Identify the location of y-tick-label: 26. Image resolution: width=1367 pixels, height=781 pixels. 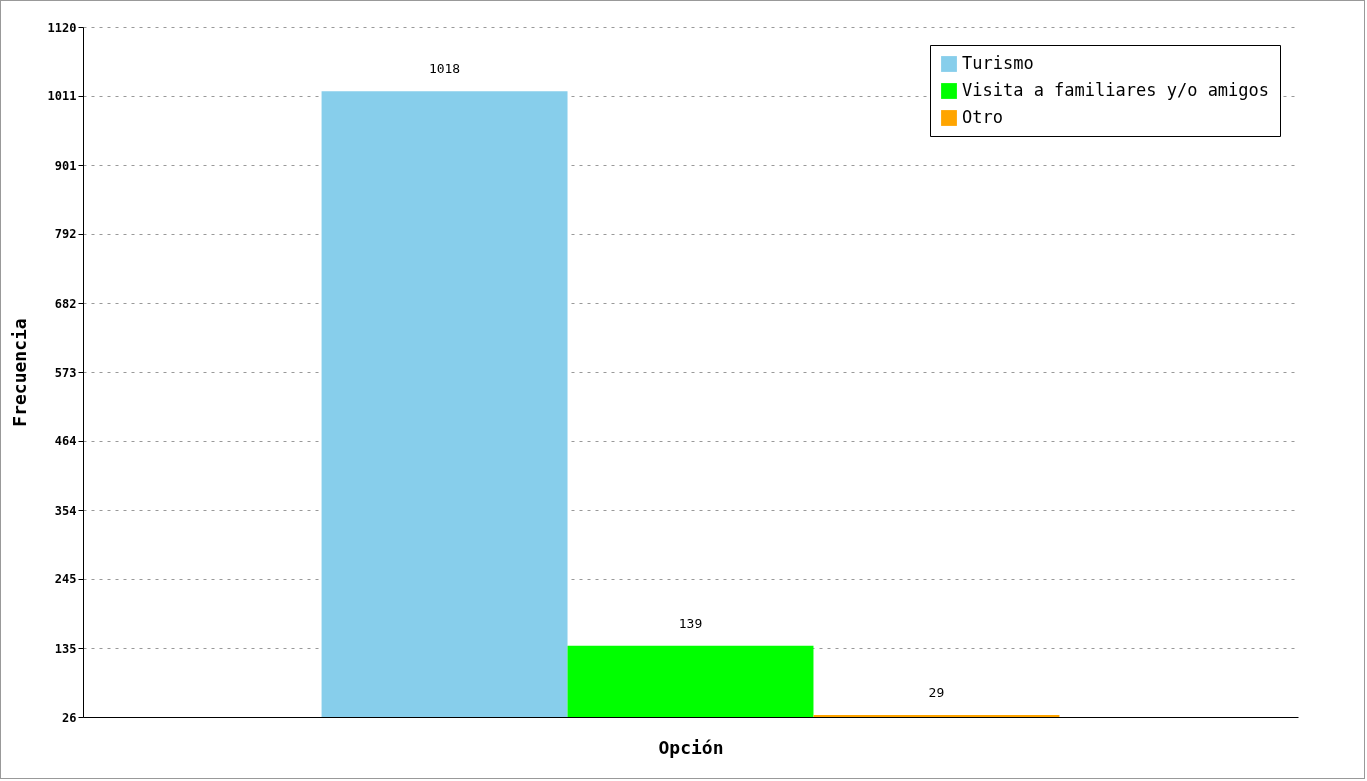
(69, 717).